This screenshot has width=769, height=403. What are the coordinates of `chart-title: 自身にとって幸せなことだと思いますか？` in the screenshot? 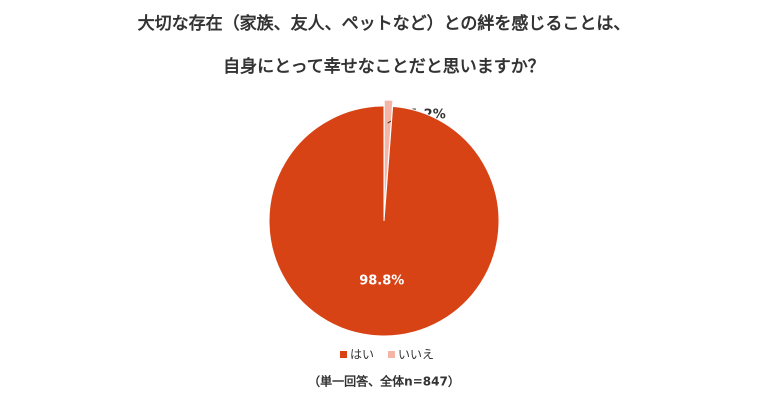 It's located at (384, 66).